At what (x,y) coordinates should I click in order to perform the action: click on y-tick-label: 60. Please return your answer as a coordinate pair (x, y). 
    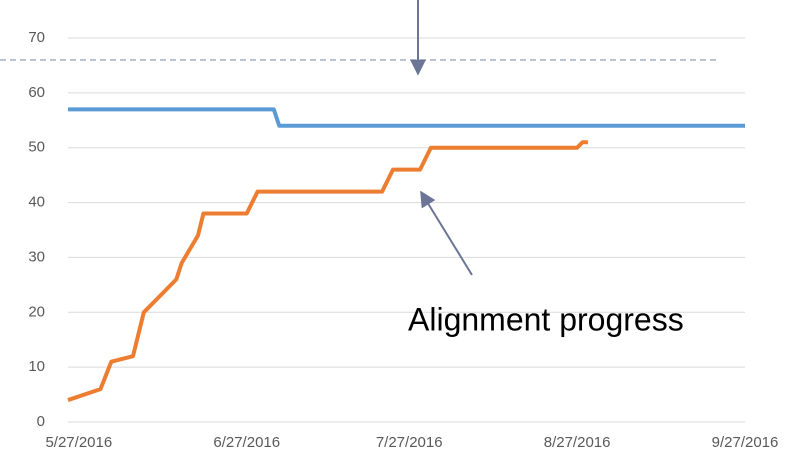
    Looking at the image, I should click on (36, 92).